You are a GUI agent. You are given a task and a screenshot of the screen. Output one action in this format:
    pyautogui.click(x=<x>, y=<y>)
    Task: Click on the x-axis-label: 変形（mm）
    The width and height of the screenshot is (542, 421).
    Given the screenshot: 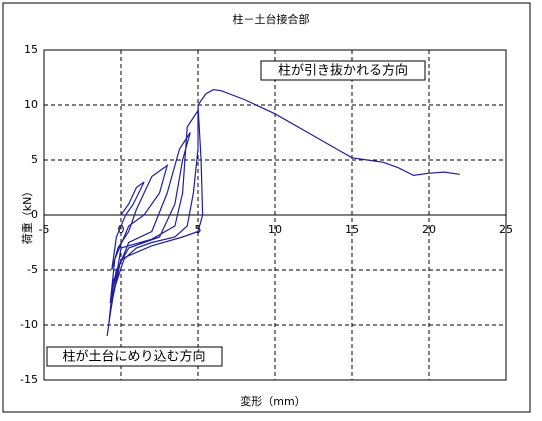 What is the action you would take?
    pyautogui.click(x=272, y=401)
    